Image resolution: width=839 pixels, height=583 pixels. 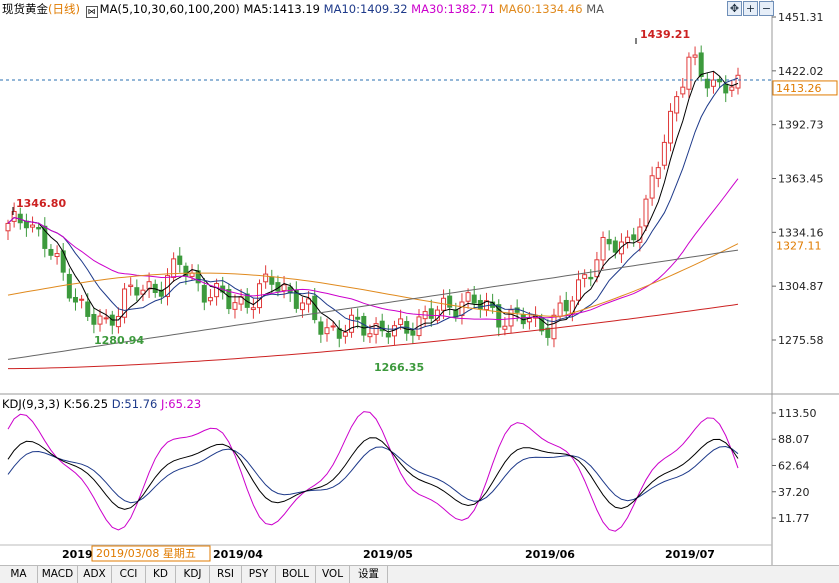 What do you see at coordinates (259, 574) in the screenshot?
I see `tab-psy: PSY` at bounding box center [259, 574].